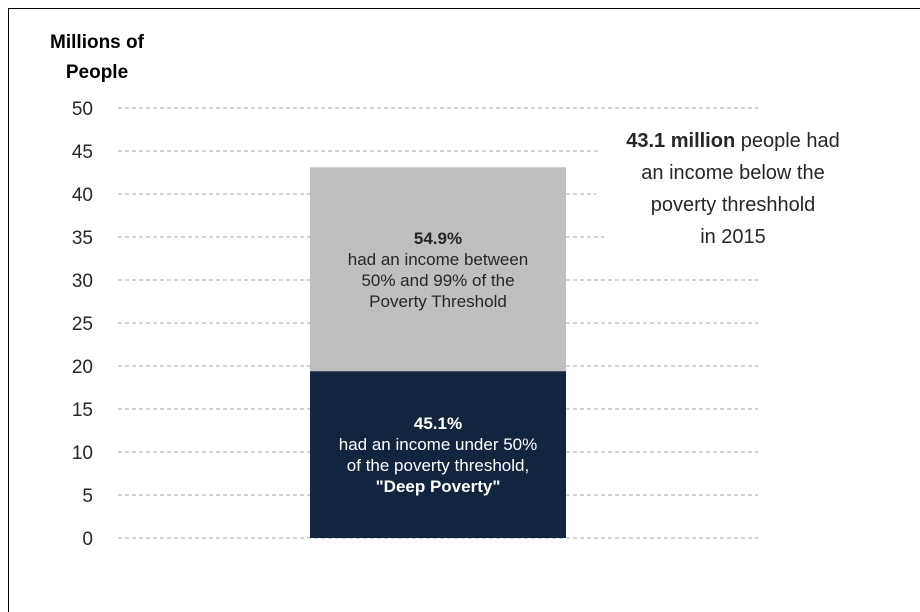 Image resolution: width=920 pixels, height=612 pixels. Describe the element at coordinates (82, 152) in the screenshot. I see `y-tick-label: 45` at that location.